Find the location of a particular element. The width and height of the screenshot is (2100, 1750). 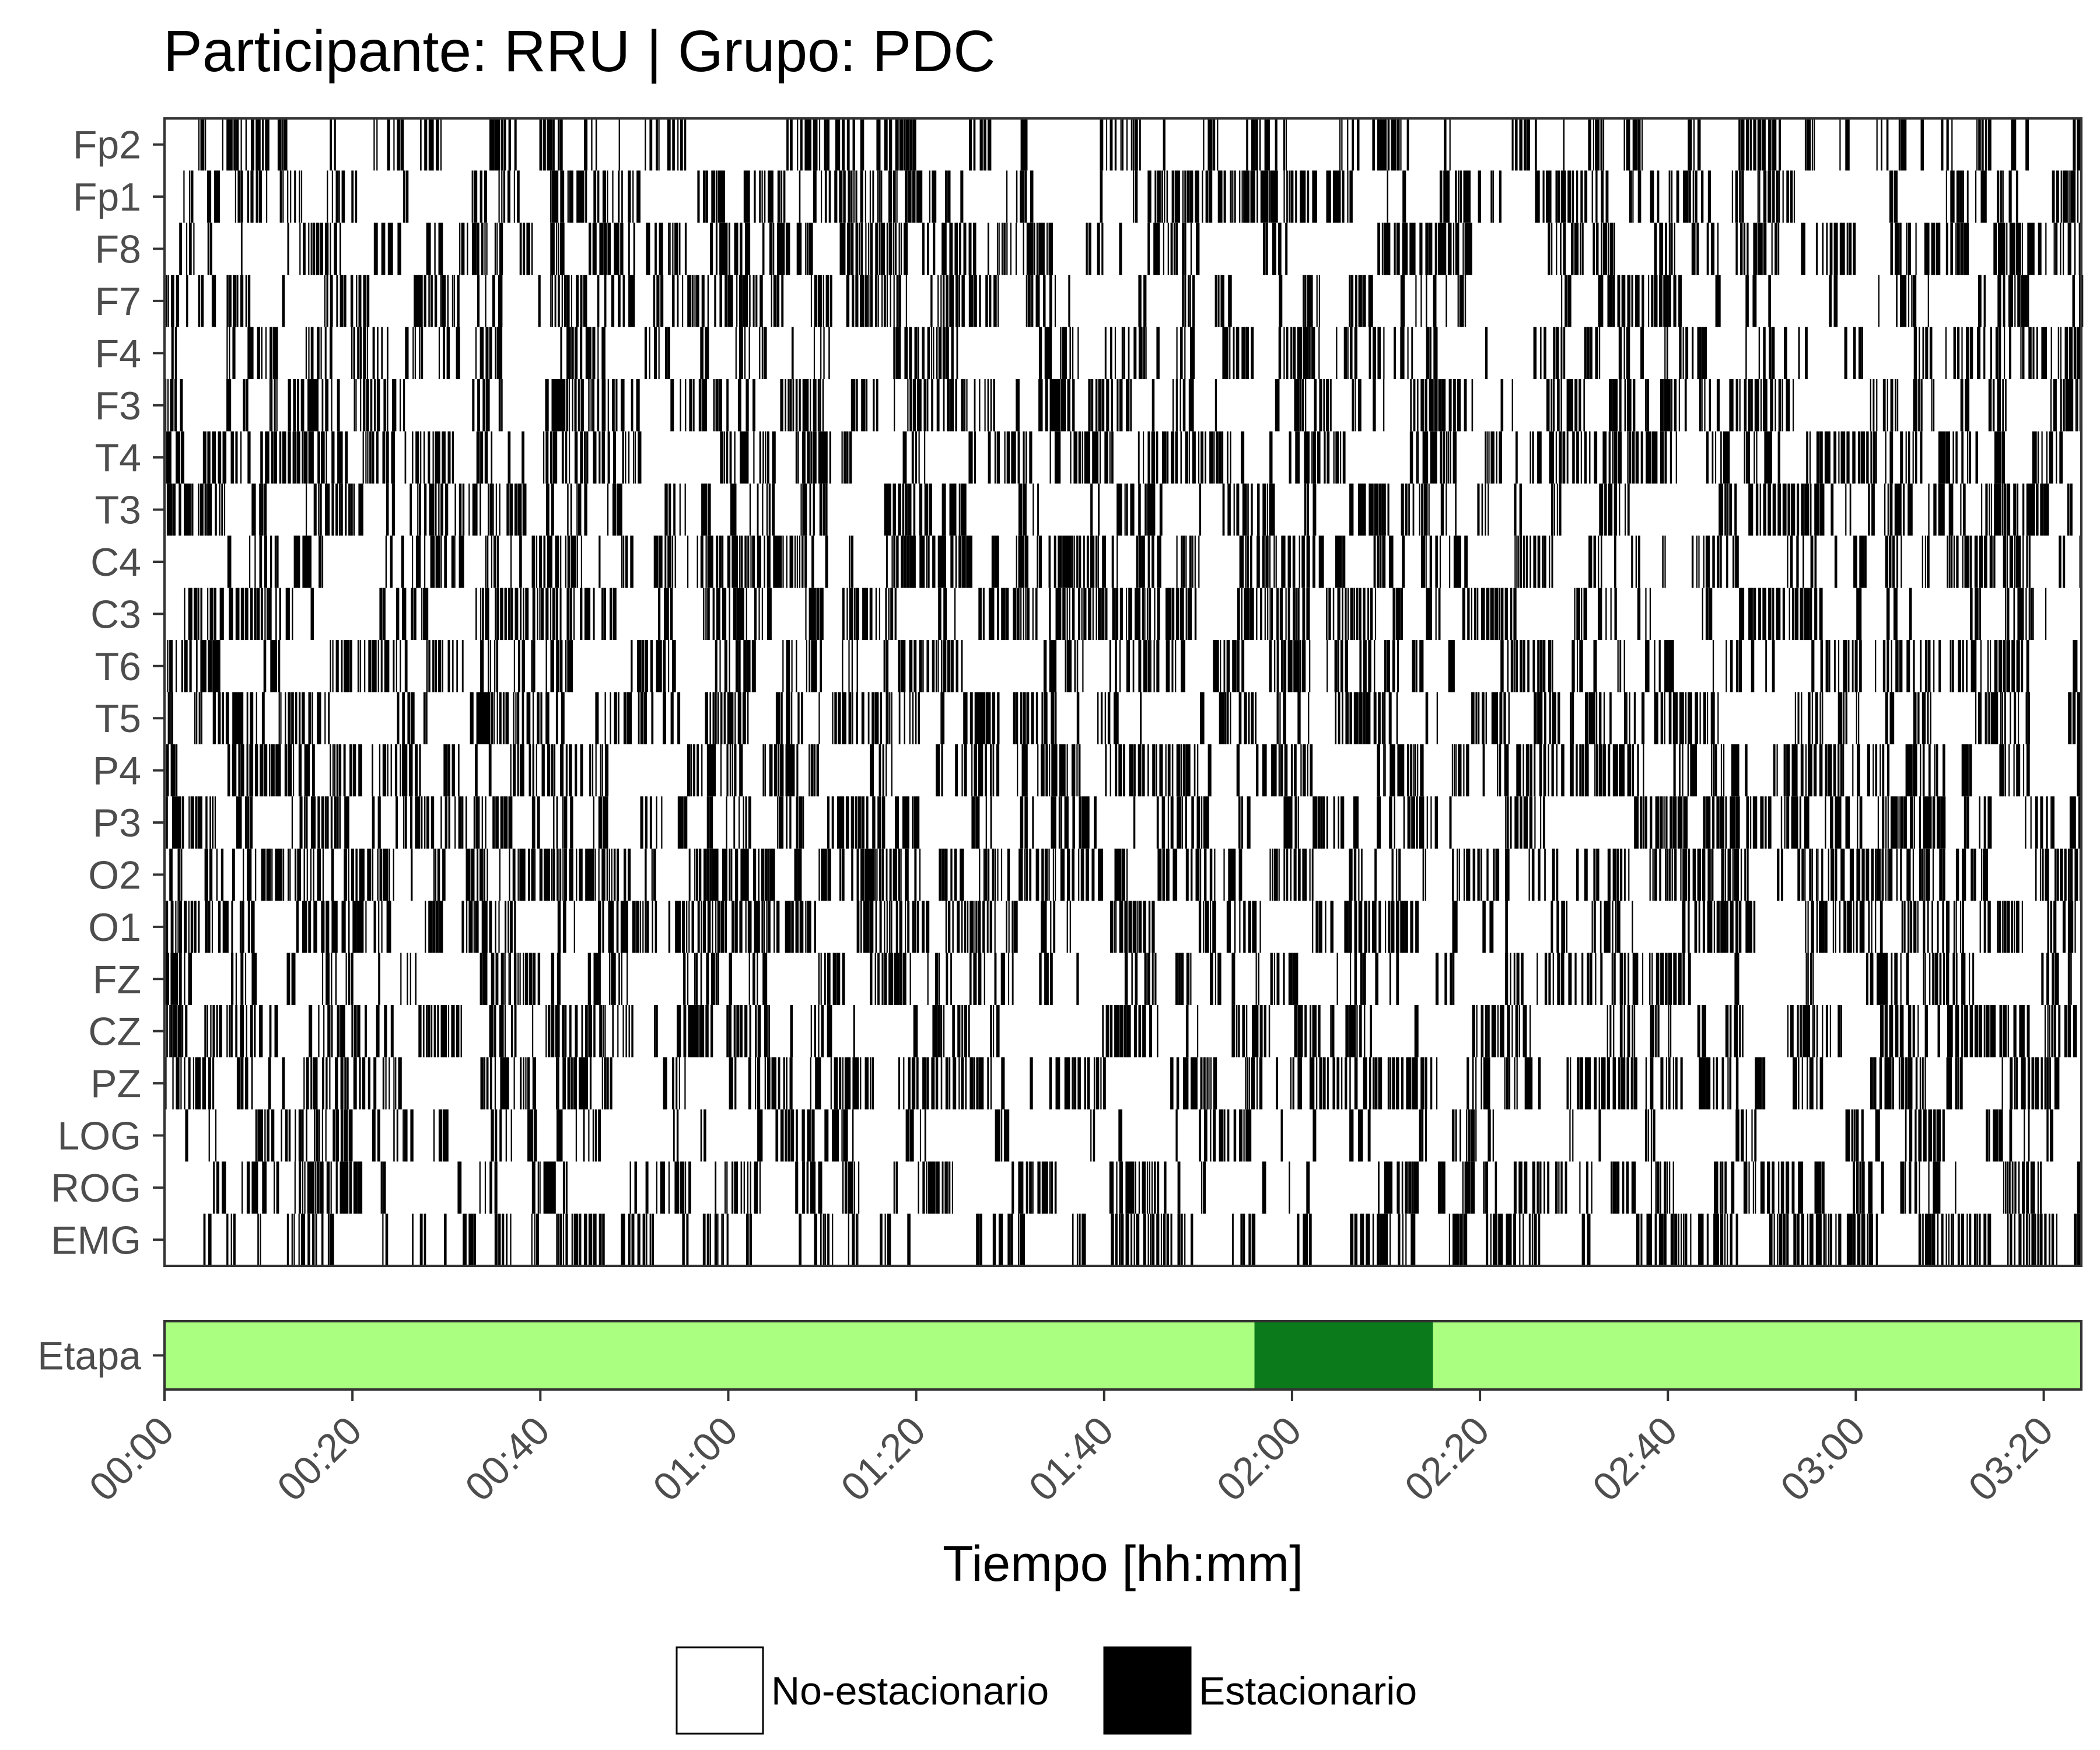

y-tick-label-c4: C4 is located at coordinates (116, 562).